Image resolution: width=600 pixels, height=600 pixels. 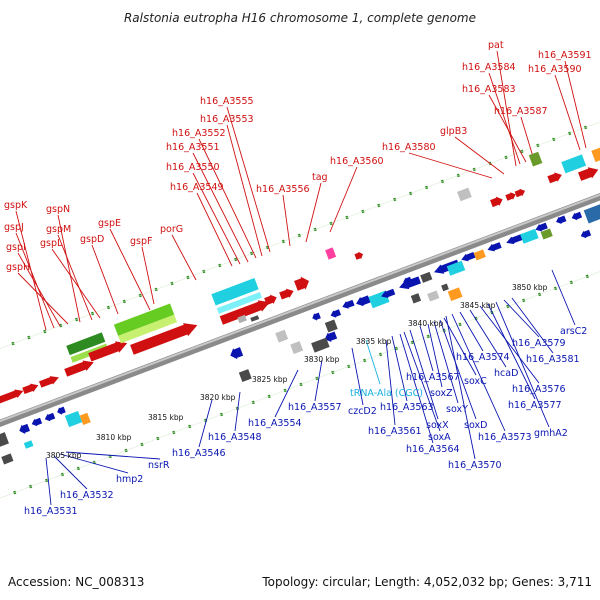 I want to click on reverse-gene-label: soxY, so click(x=457, y=409).